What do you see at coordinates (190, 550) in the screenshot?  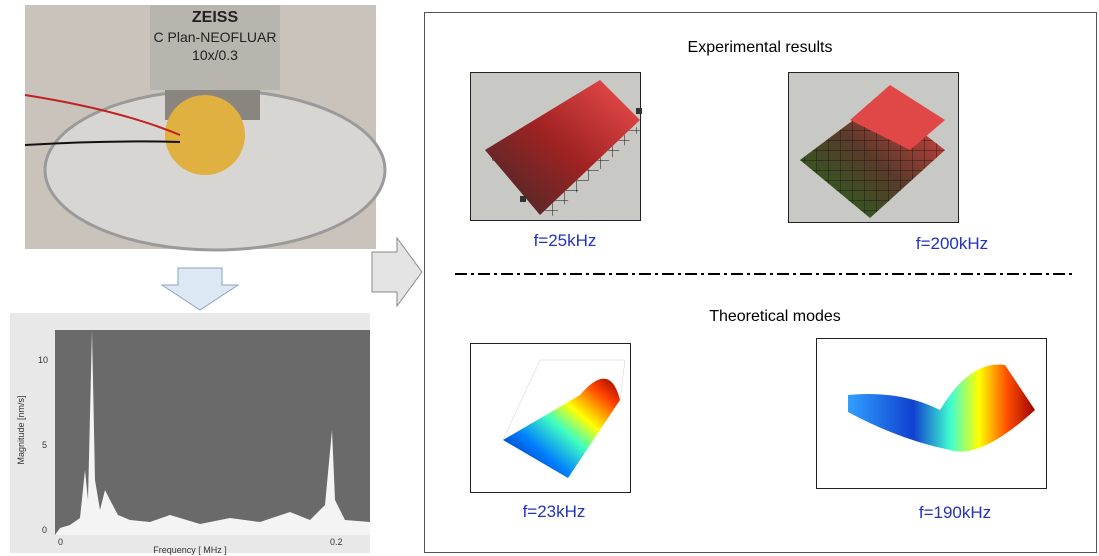 I see `x-axis-label: Frequency [ MHz ]` at bounding box center [190, 550].